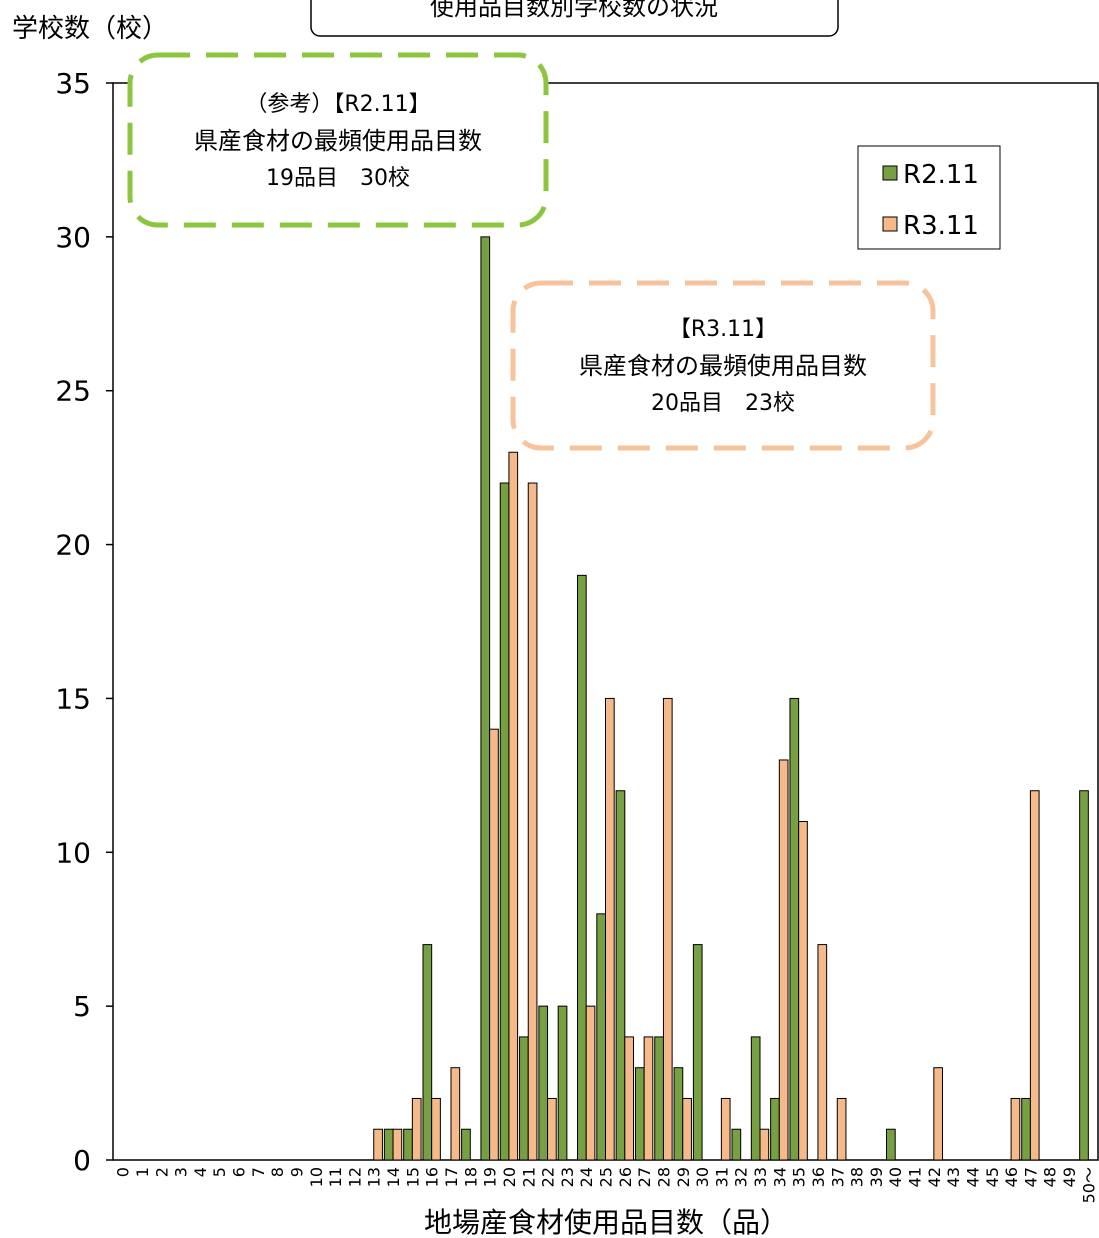  Describe the element at coordinates (941, 175) in the screenshot. I see `legend-label-r2: R2.11` at that location.